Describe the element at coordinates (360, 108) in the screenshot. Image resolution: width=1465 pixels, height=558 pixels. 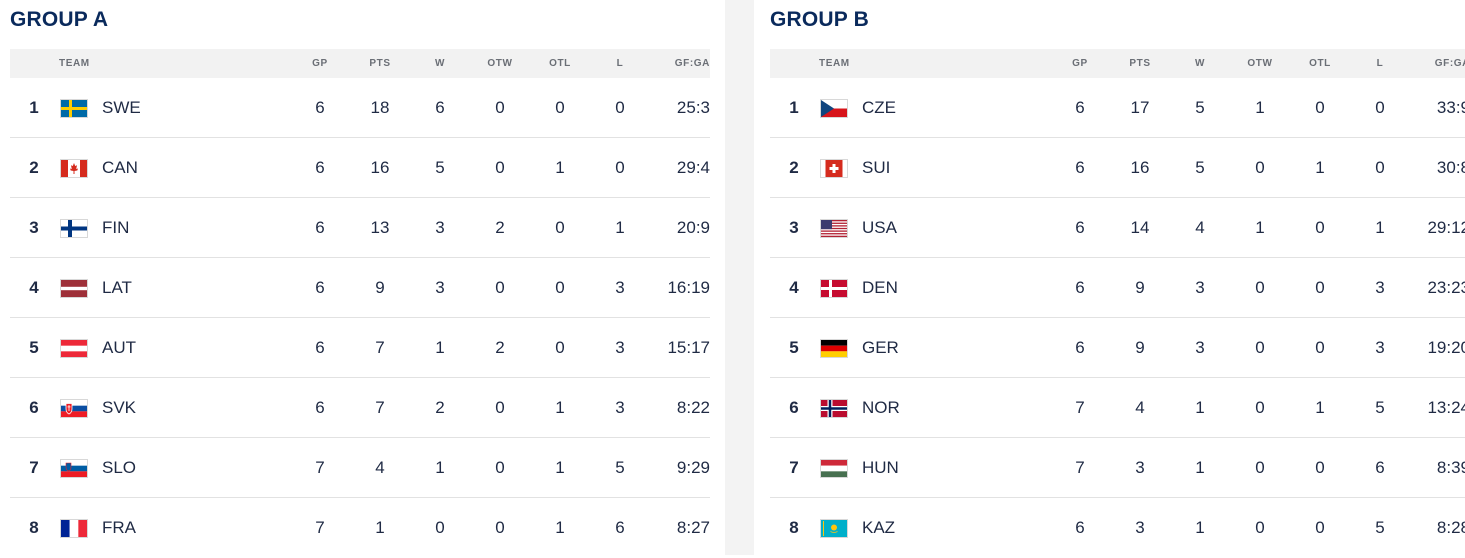
I see `table-row: 1 SWE 6 18 6 0 0 0 25:3` at that location.